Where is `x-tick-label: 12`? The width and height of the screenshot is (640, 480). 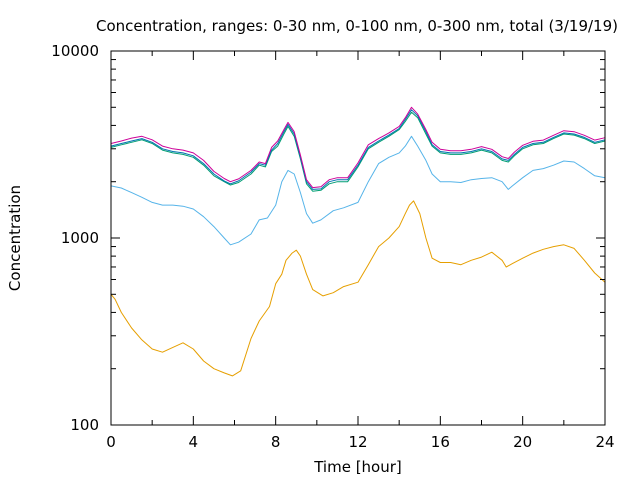
x-tick-label: 12 is located at coordinates (357, 442).